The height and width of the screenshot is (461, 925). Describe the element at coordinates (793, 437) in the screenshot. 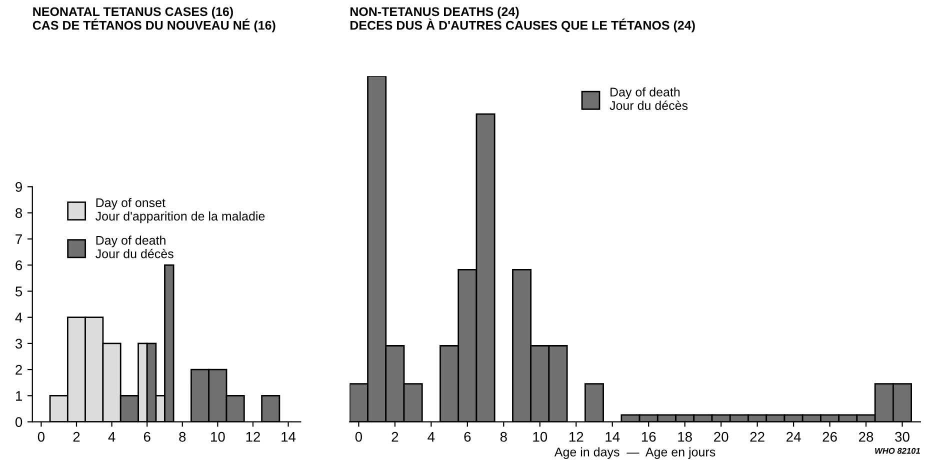

I see `x-tick-label: 24` at that location.